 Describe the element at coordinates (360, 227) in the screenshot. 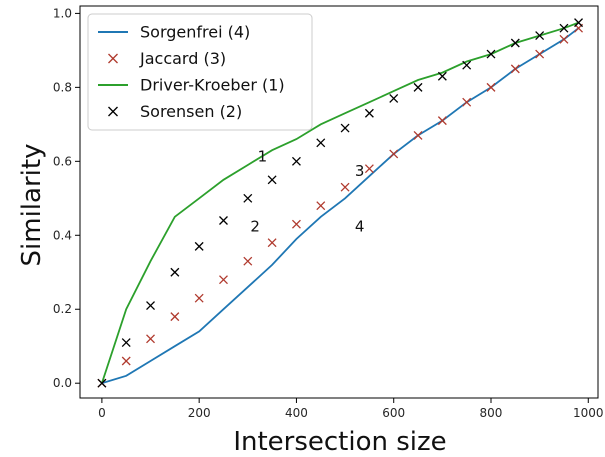

I see `curve-annotation: 4` at that location.